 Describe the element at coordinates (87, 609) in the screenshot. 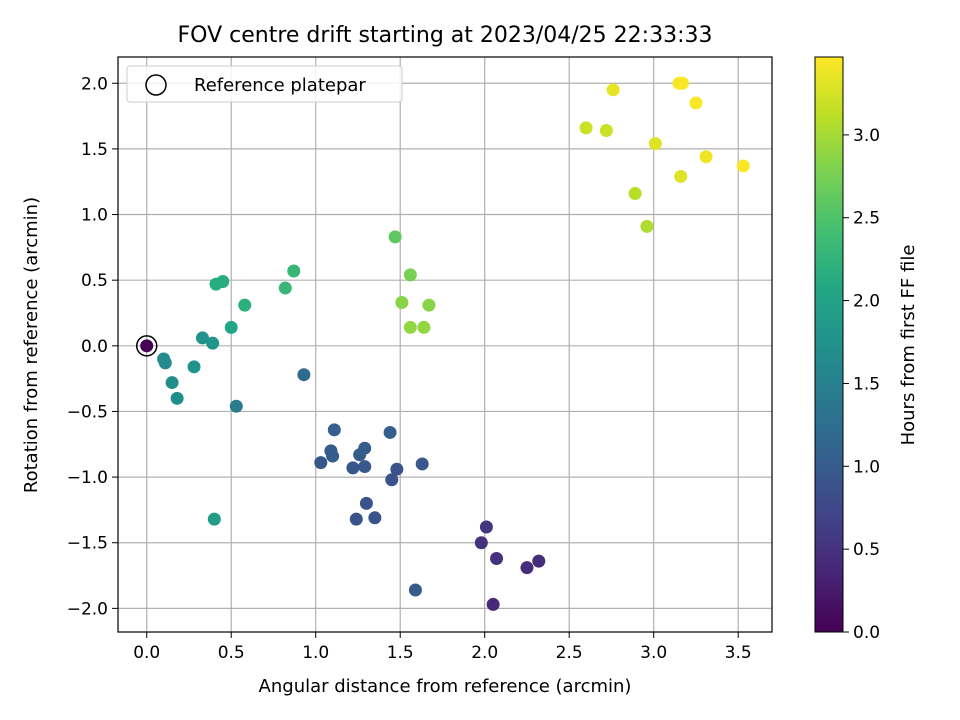

I see `y-tick-label: −2.0` at that location.